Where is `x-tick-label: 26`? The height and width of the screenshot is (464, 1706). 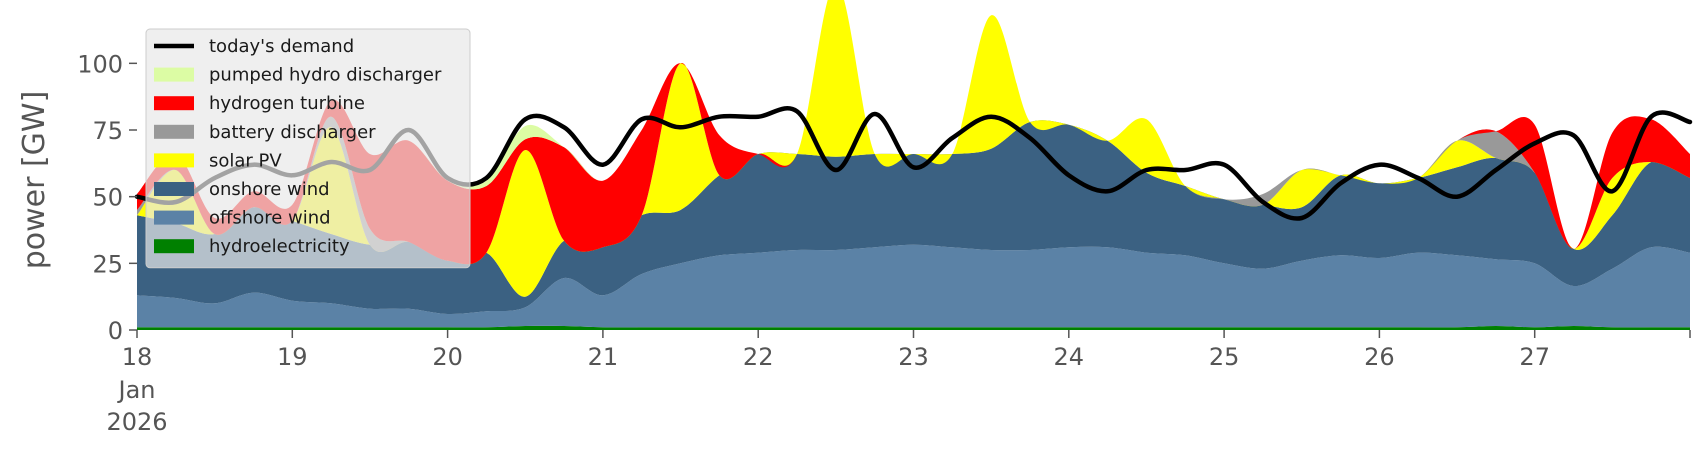
x-tick-label: 26 is located at coordinates (1379, 357).